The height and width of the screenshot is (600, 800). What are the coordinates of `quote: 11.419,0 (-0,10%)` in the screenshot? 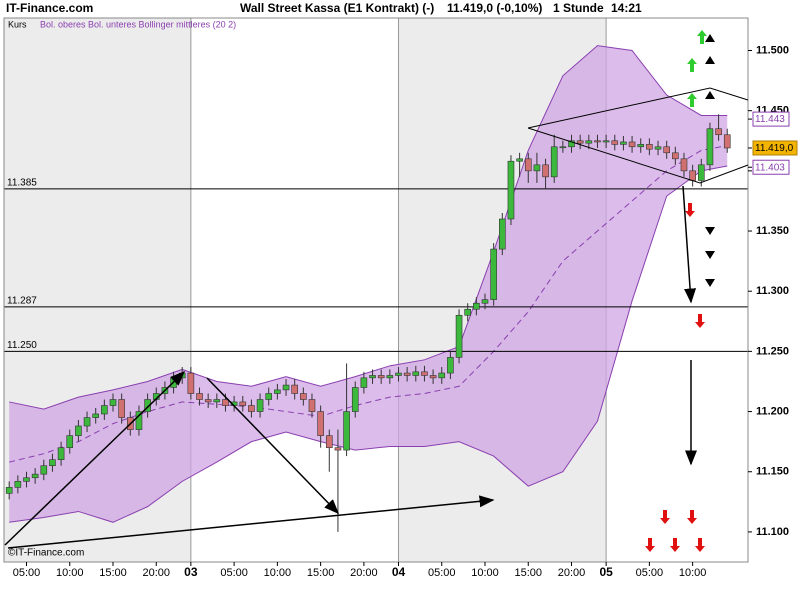 It's located at (494, 8).